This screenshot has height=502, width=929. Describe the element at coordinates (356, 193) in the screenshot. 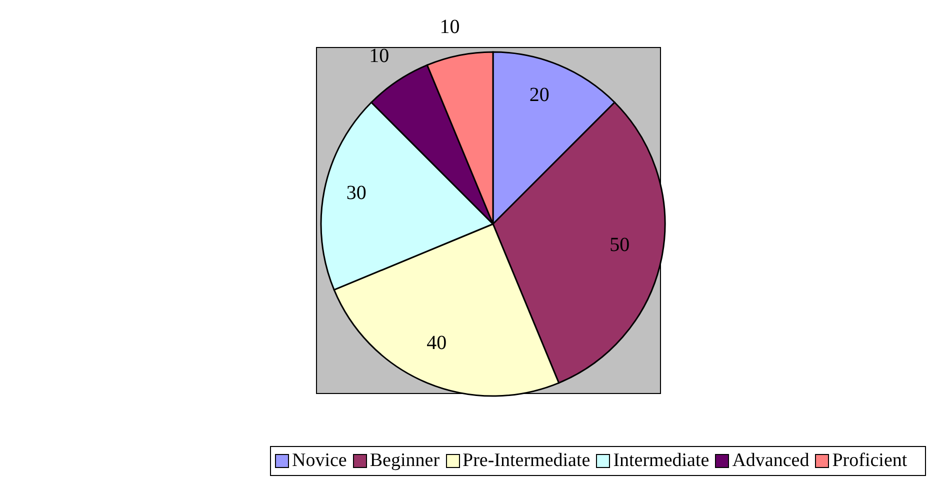

I see `data-label: 30` at that location.